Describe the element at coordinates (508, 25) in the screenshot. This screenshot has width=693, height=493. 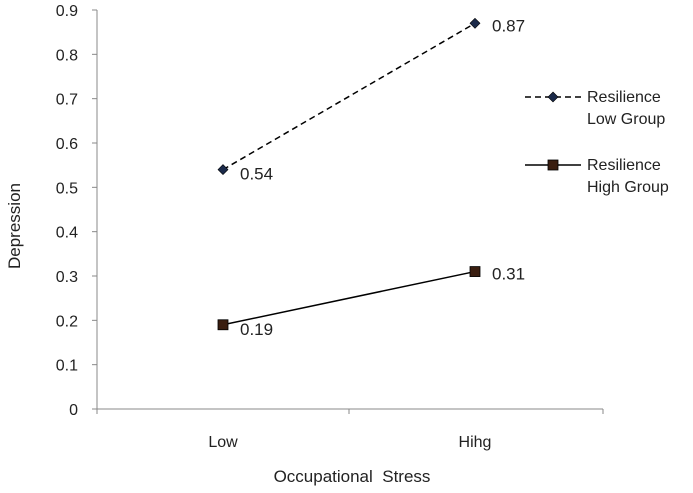
I see `data-label: 0.87` at that location.